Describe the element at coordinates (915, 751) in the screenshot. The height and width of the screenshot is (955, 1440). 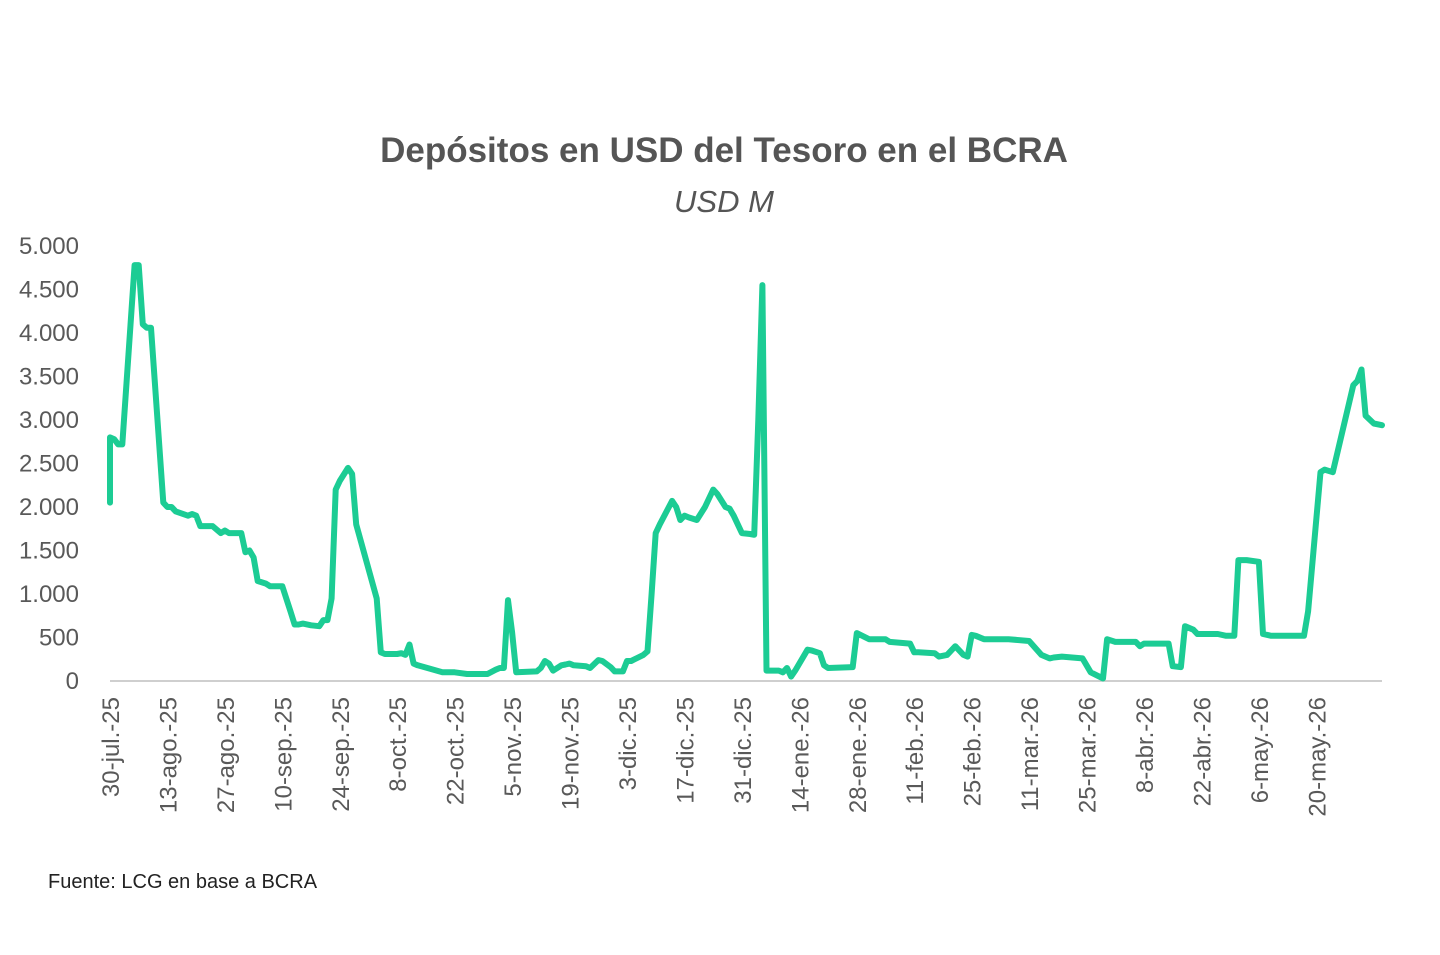
I see `x-tick-label: 11-feb.-26` at that location.